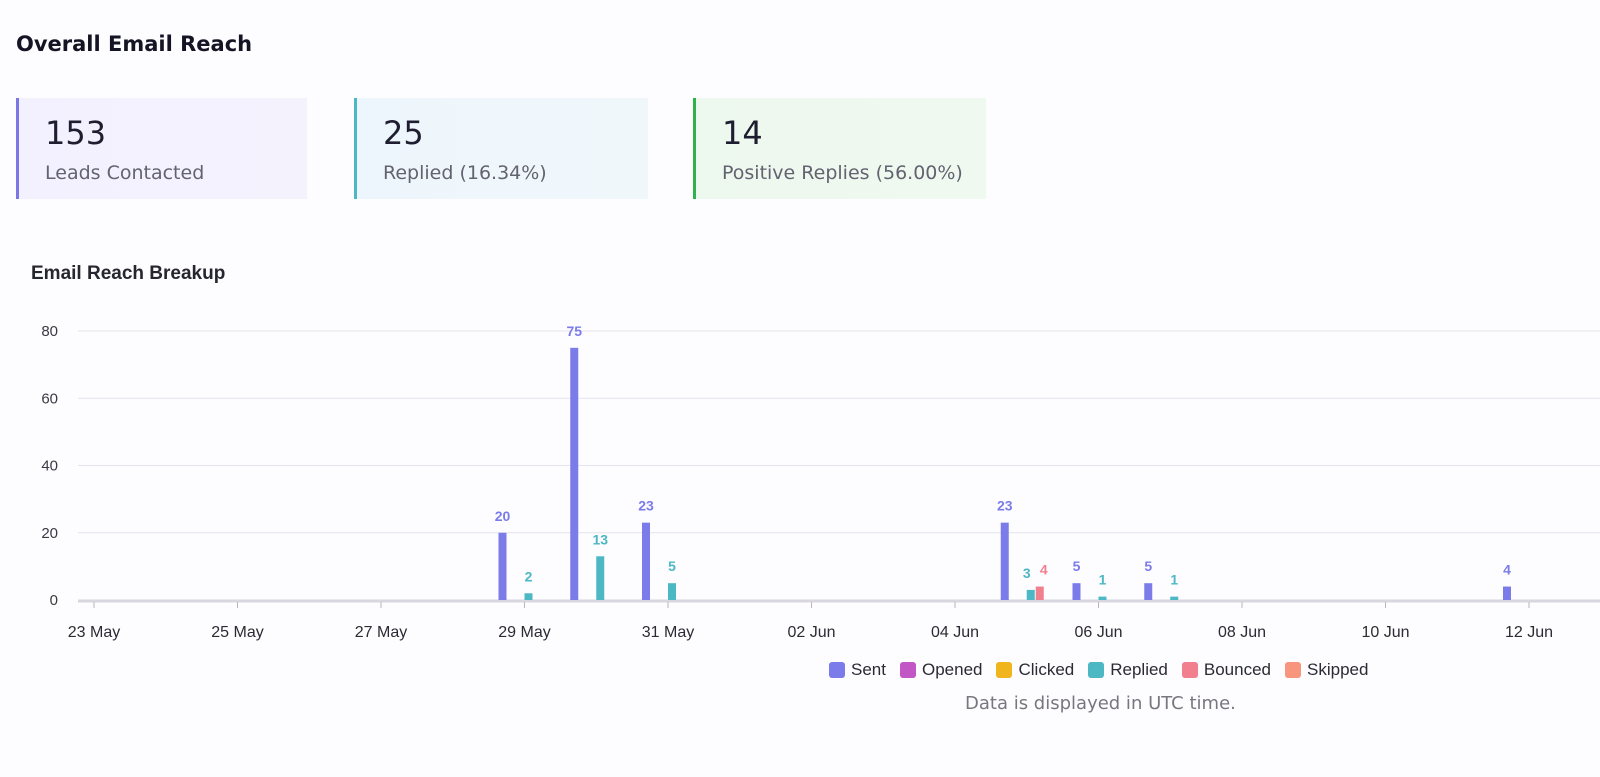 The image size is (1600, 777). What do you see at coordinates (1046, 669) in the screenshot?
I see `legend-label: Clicked` at bounding box center [1046, 669].